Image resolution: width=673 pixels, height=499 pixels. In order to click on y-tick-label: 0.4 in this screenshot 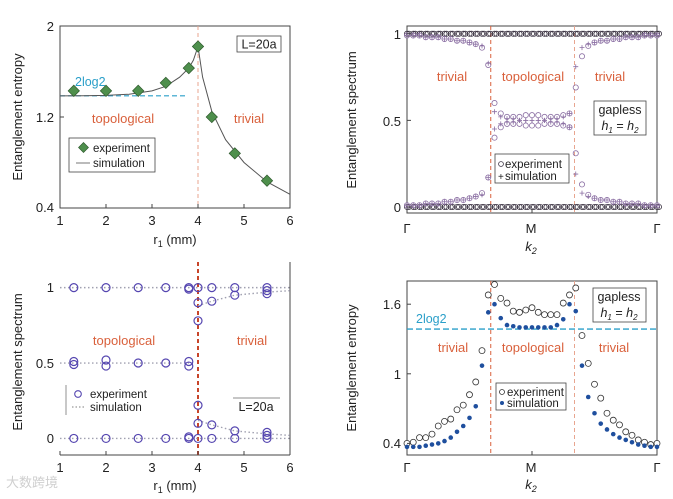, I will do `click(392, 443)`.